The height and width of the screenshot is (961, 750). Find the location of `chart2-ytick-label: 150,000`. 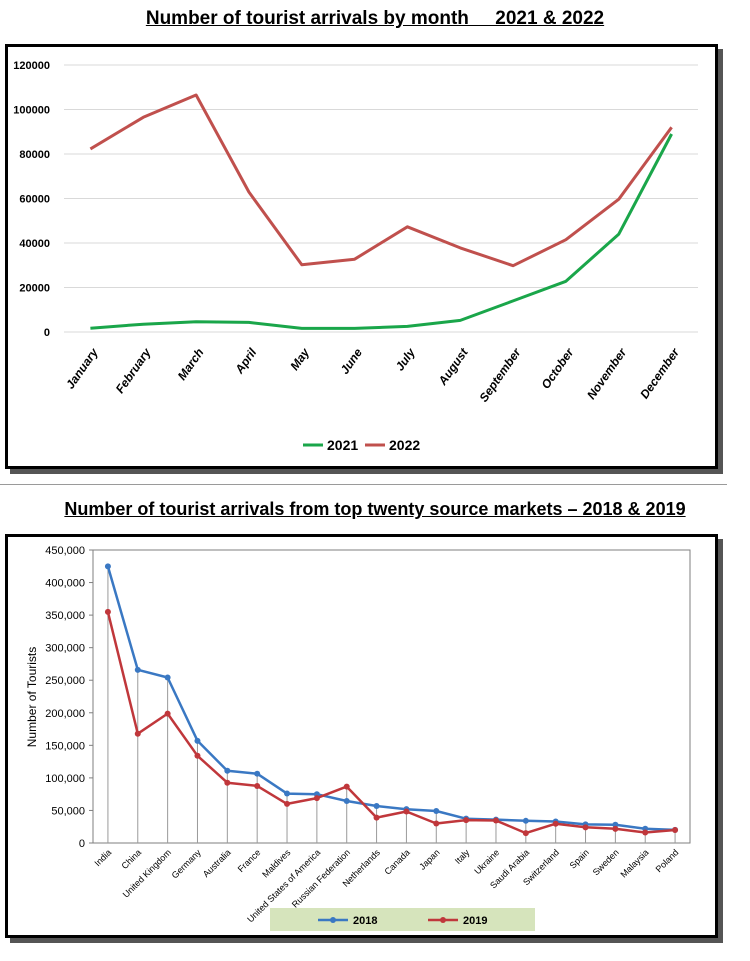

chart2-ytick-label: 150,000 is located at coordinates (65, 746).